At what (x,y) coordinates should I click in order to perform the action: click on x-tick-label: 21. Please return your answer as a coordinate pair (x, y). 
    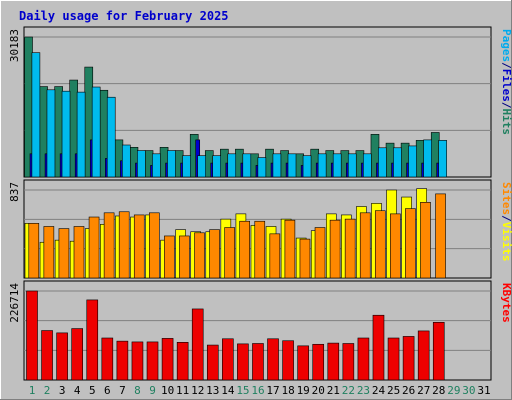
    Looking at the image, I should click on (333, 390).